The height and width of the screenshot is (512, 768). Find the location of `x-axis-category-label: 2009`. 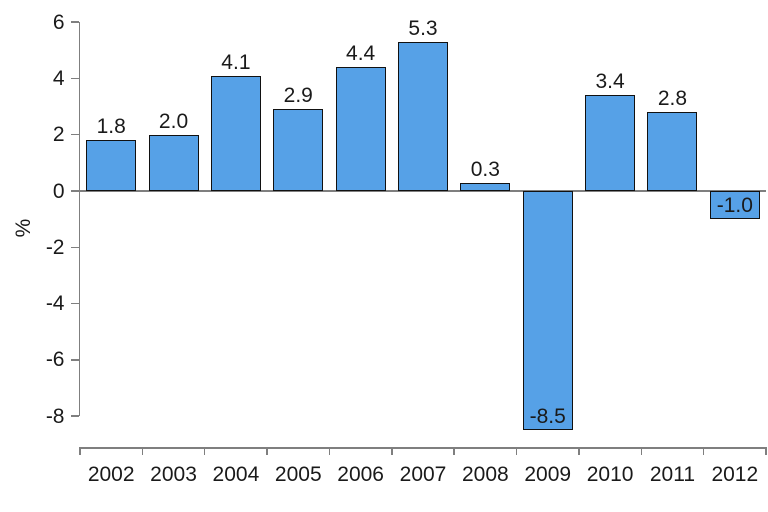

x-axis-category-label: 2009 is located at coordinates (548, 474).